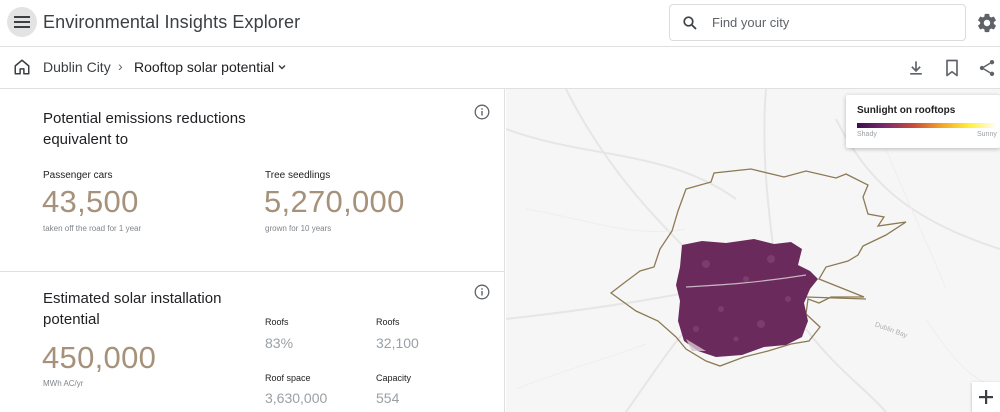 The height and width of the screenshot is (412, 1000). What do you see at coordinates (204, 67) in the screenshot?
I see `breadcrumb-current-label: Rooftop solar potential` at bounding box center [204, 67].